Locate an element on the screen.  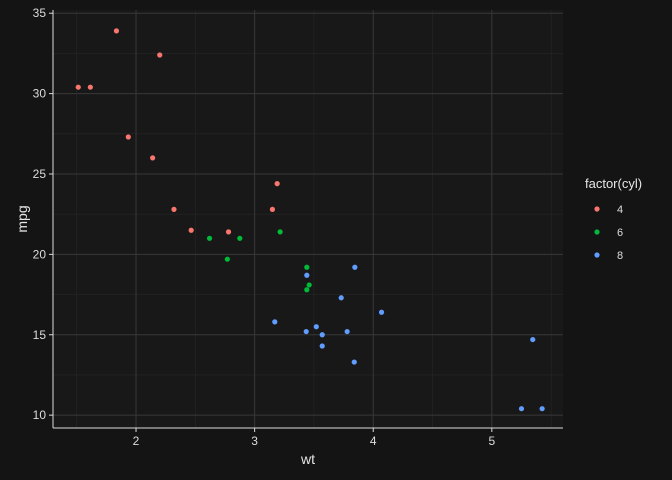
legend-title: factor(cyl) is located at coordinates (613, 183).